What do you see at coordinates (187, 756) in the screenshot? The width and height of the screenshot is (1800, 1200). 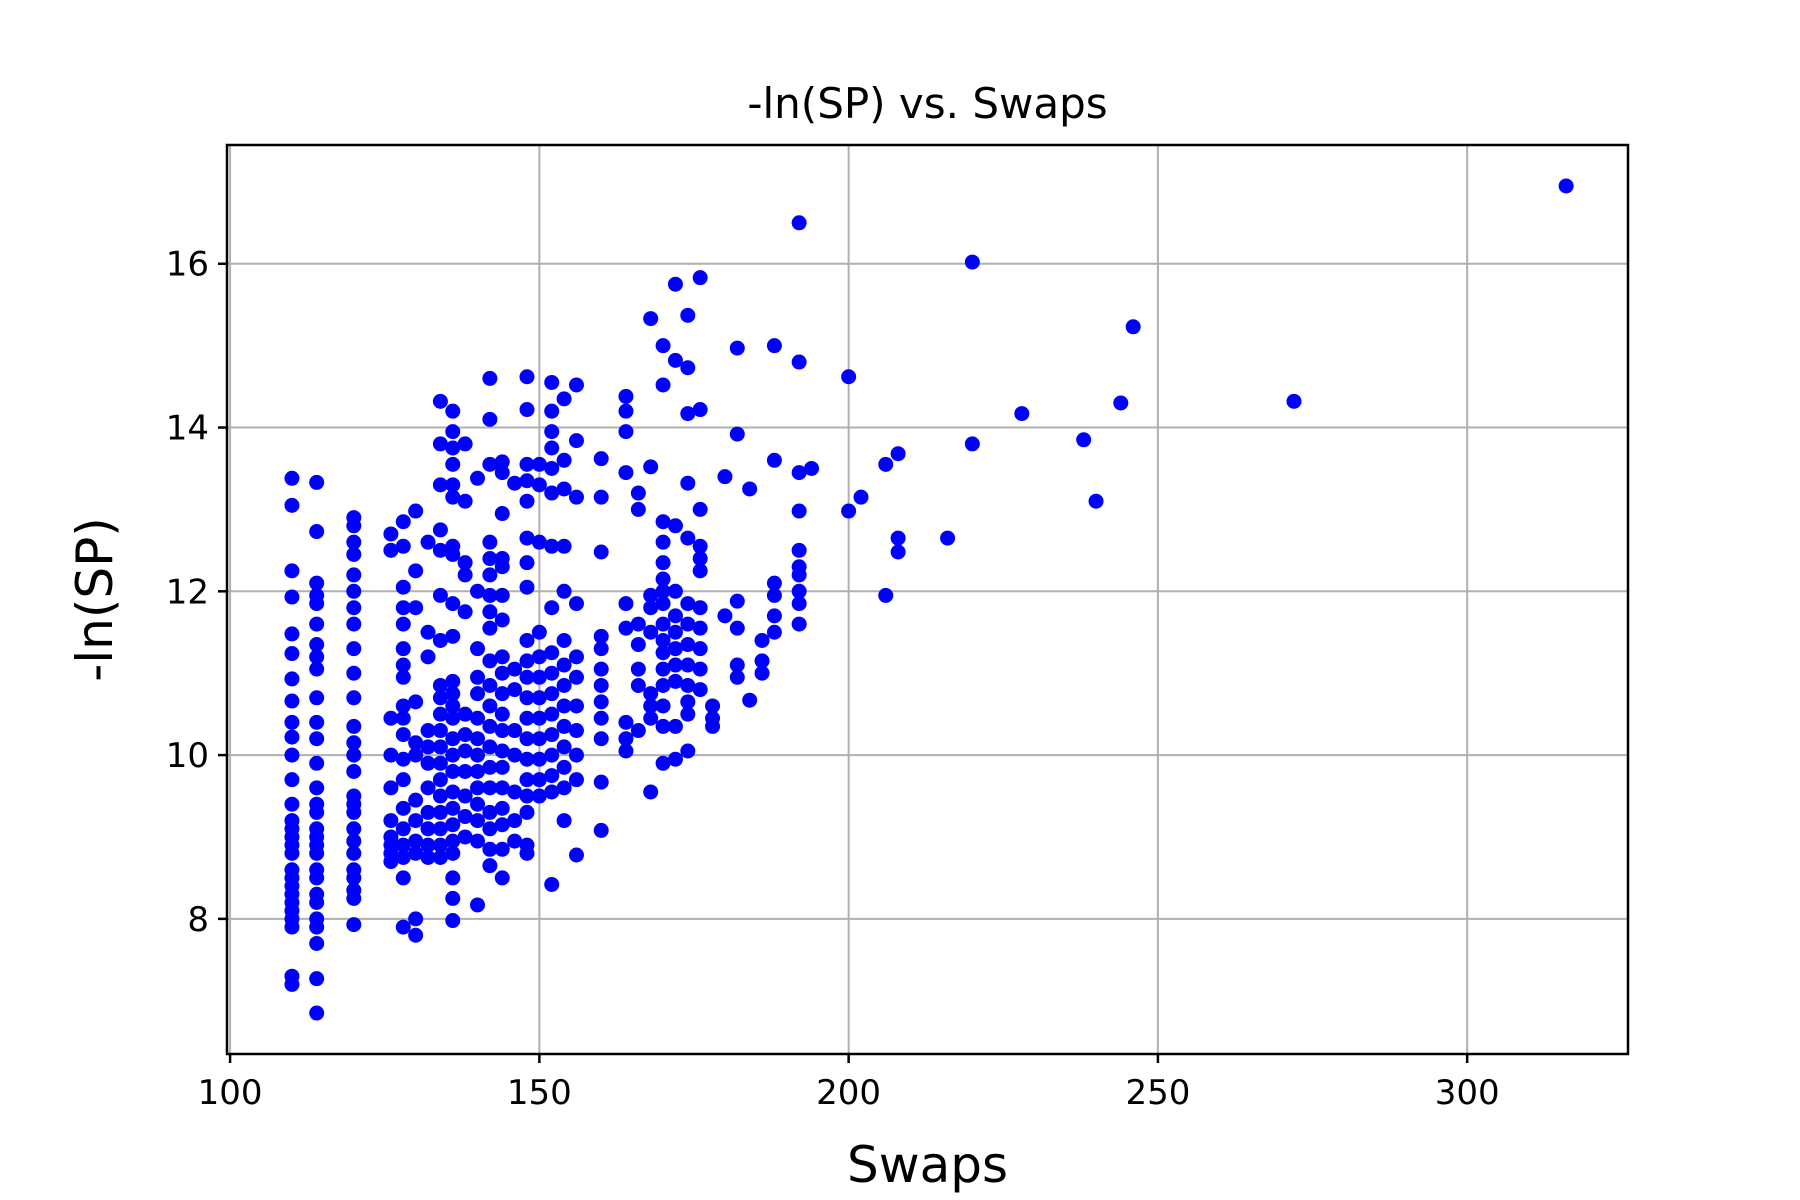 I see `y-tick-label: 10` at bounding box center [187, 756].